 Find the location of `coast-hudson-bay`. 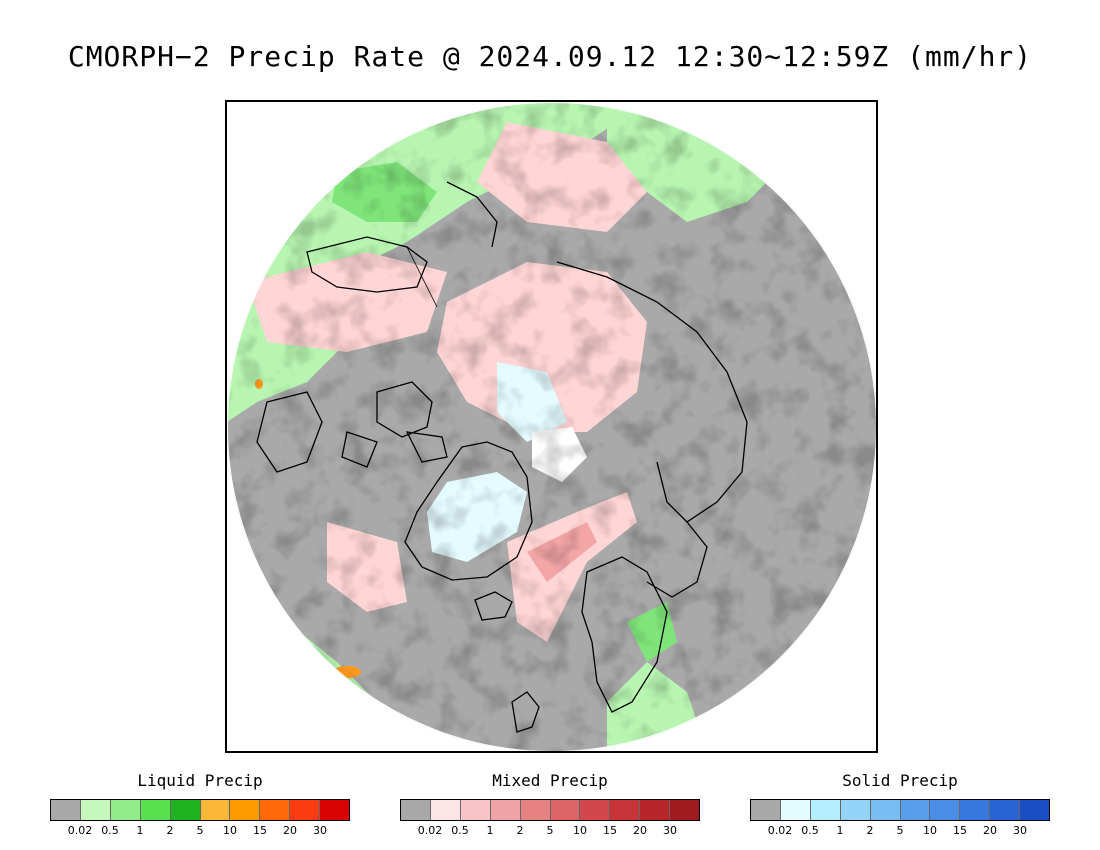

coast-hudson-bay is located at coordinates (289, 432).